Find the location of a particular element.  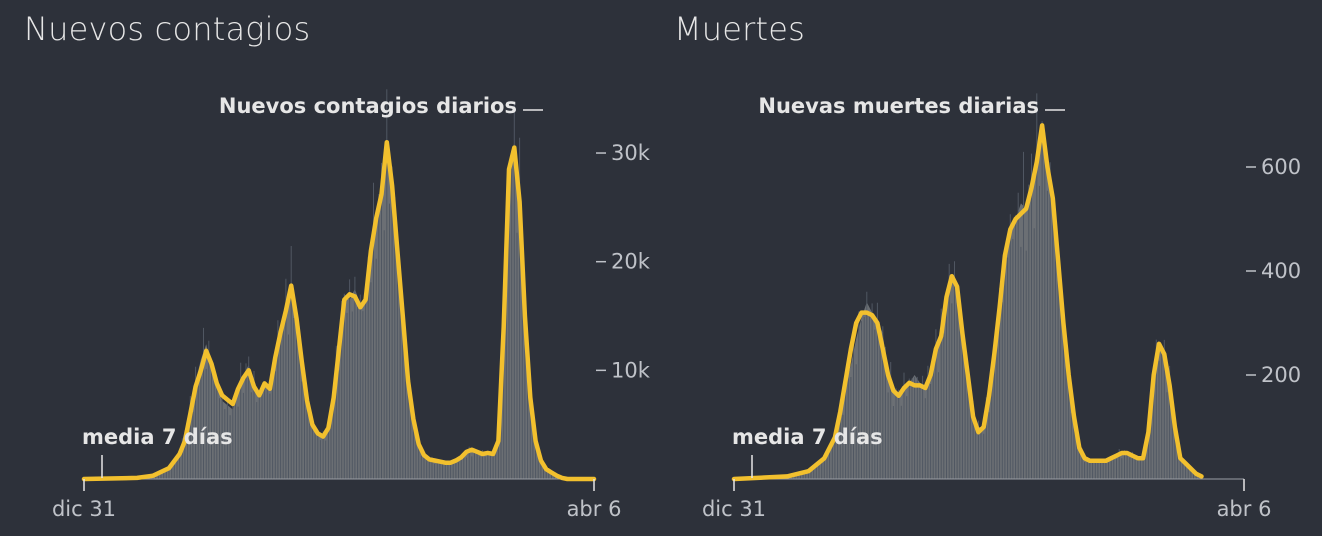

y-tick-label: 600 is located at coordinates (1280, 167).